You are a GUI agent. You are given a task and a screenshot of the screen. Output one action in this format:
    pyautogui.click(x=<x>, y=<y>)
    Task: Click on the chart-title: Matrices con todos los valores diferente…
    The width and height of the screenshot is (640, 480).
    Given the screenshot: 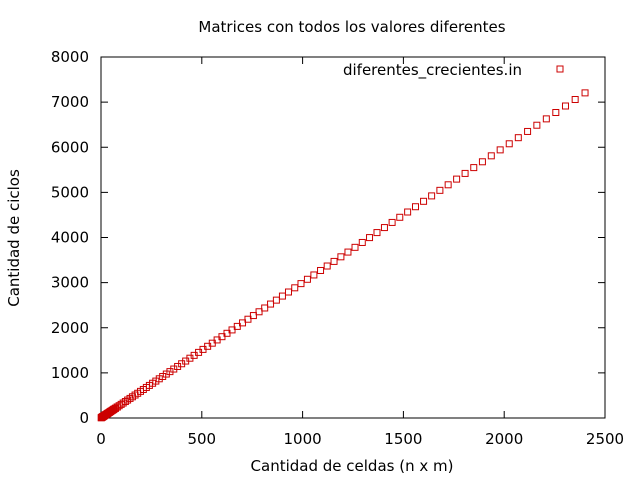 What is the action you would take?
    pyautogui.click(x=351, y=27)
    